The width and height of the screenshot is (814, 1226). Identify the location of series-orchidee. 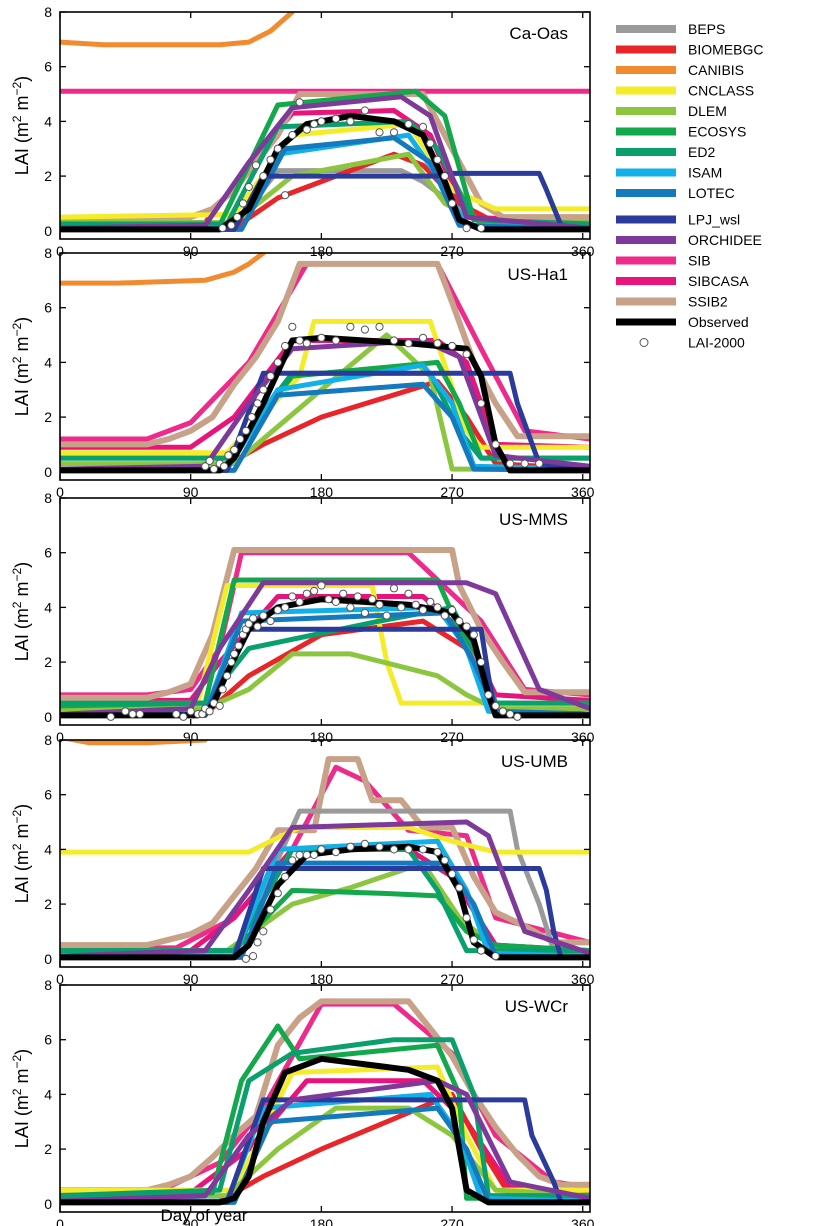
(325, 889).